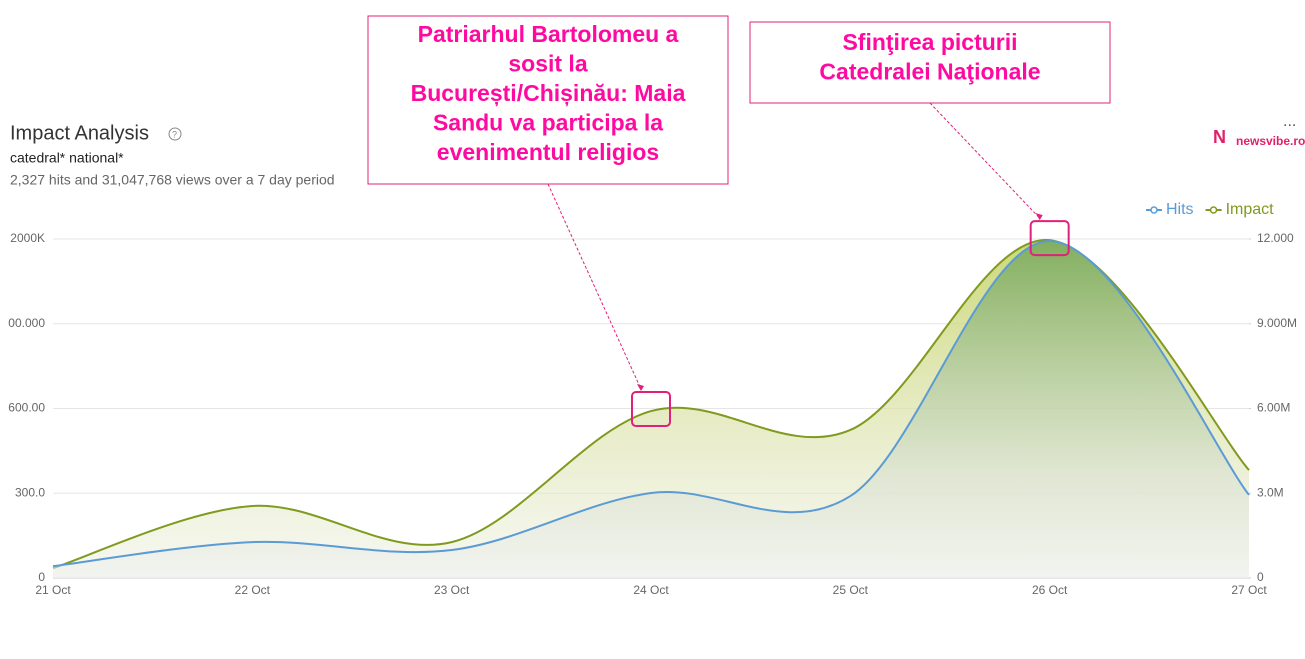 Image resolution: width=1305 pixels, height=659 pixels. I want to click on x-tick-label: 27 Oct, so click(1249, 590).